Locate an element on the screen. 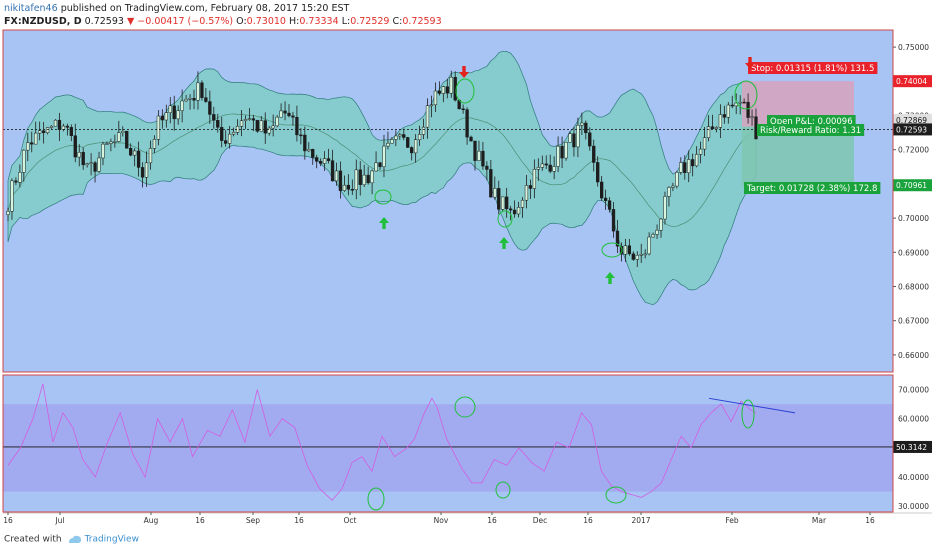 The image size is (932, 550). low-label: L: is located at coordinates (346, 21).